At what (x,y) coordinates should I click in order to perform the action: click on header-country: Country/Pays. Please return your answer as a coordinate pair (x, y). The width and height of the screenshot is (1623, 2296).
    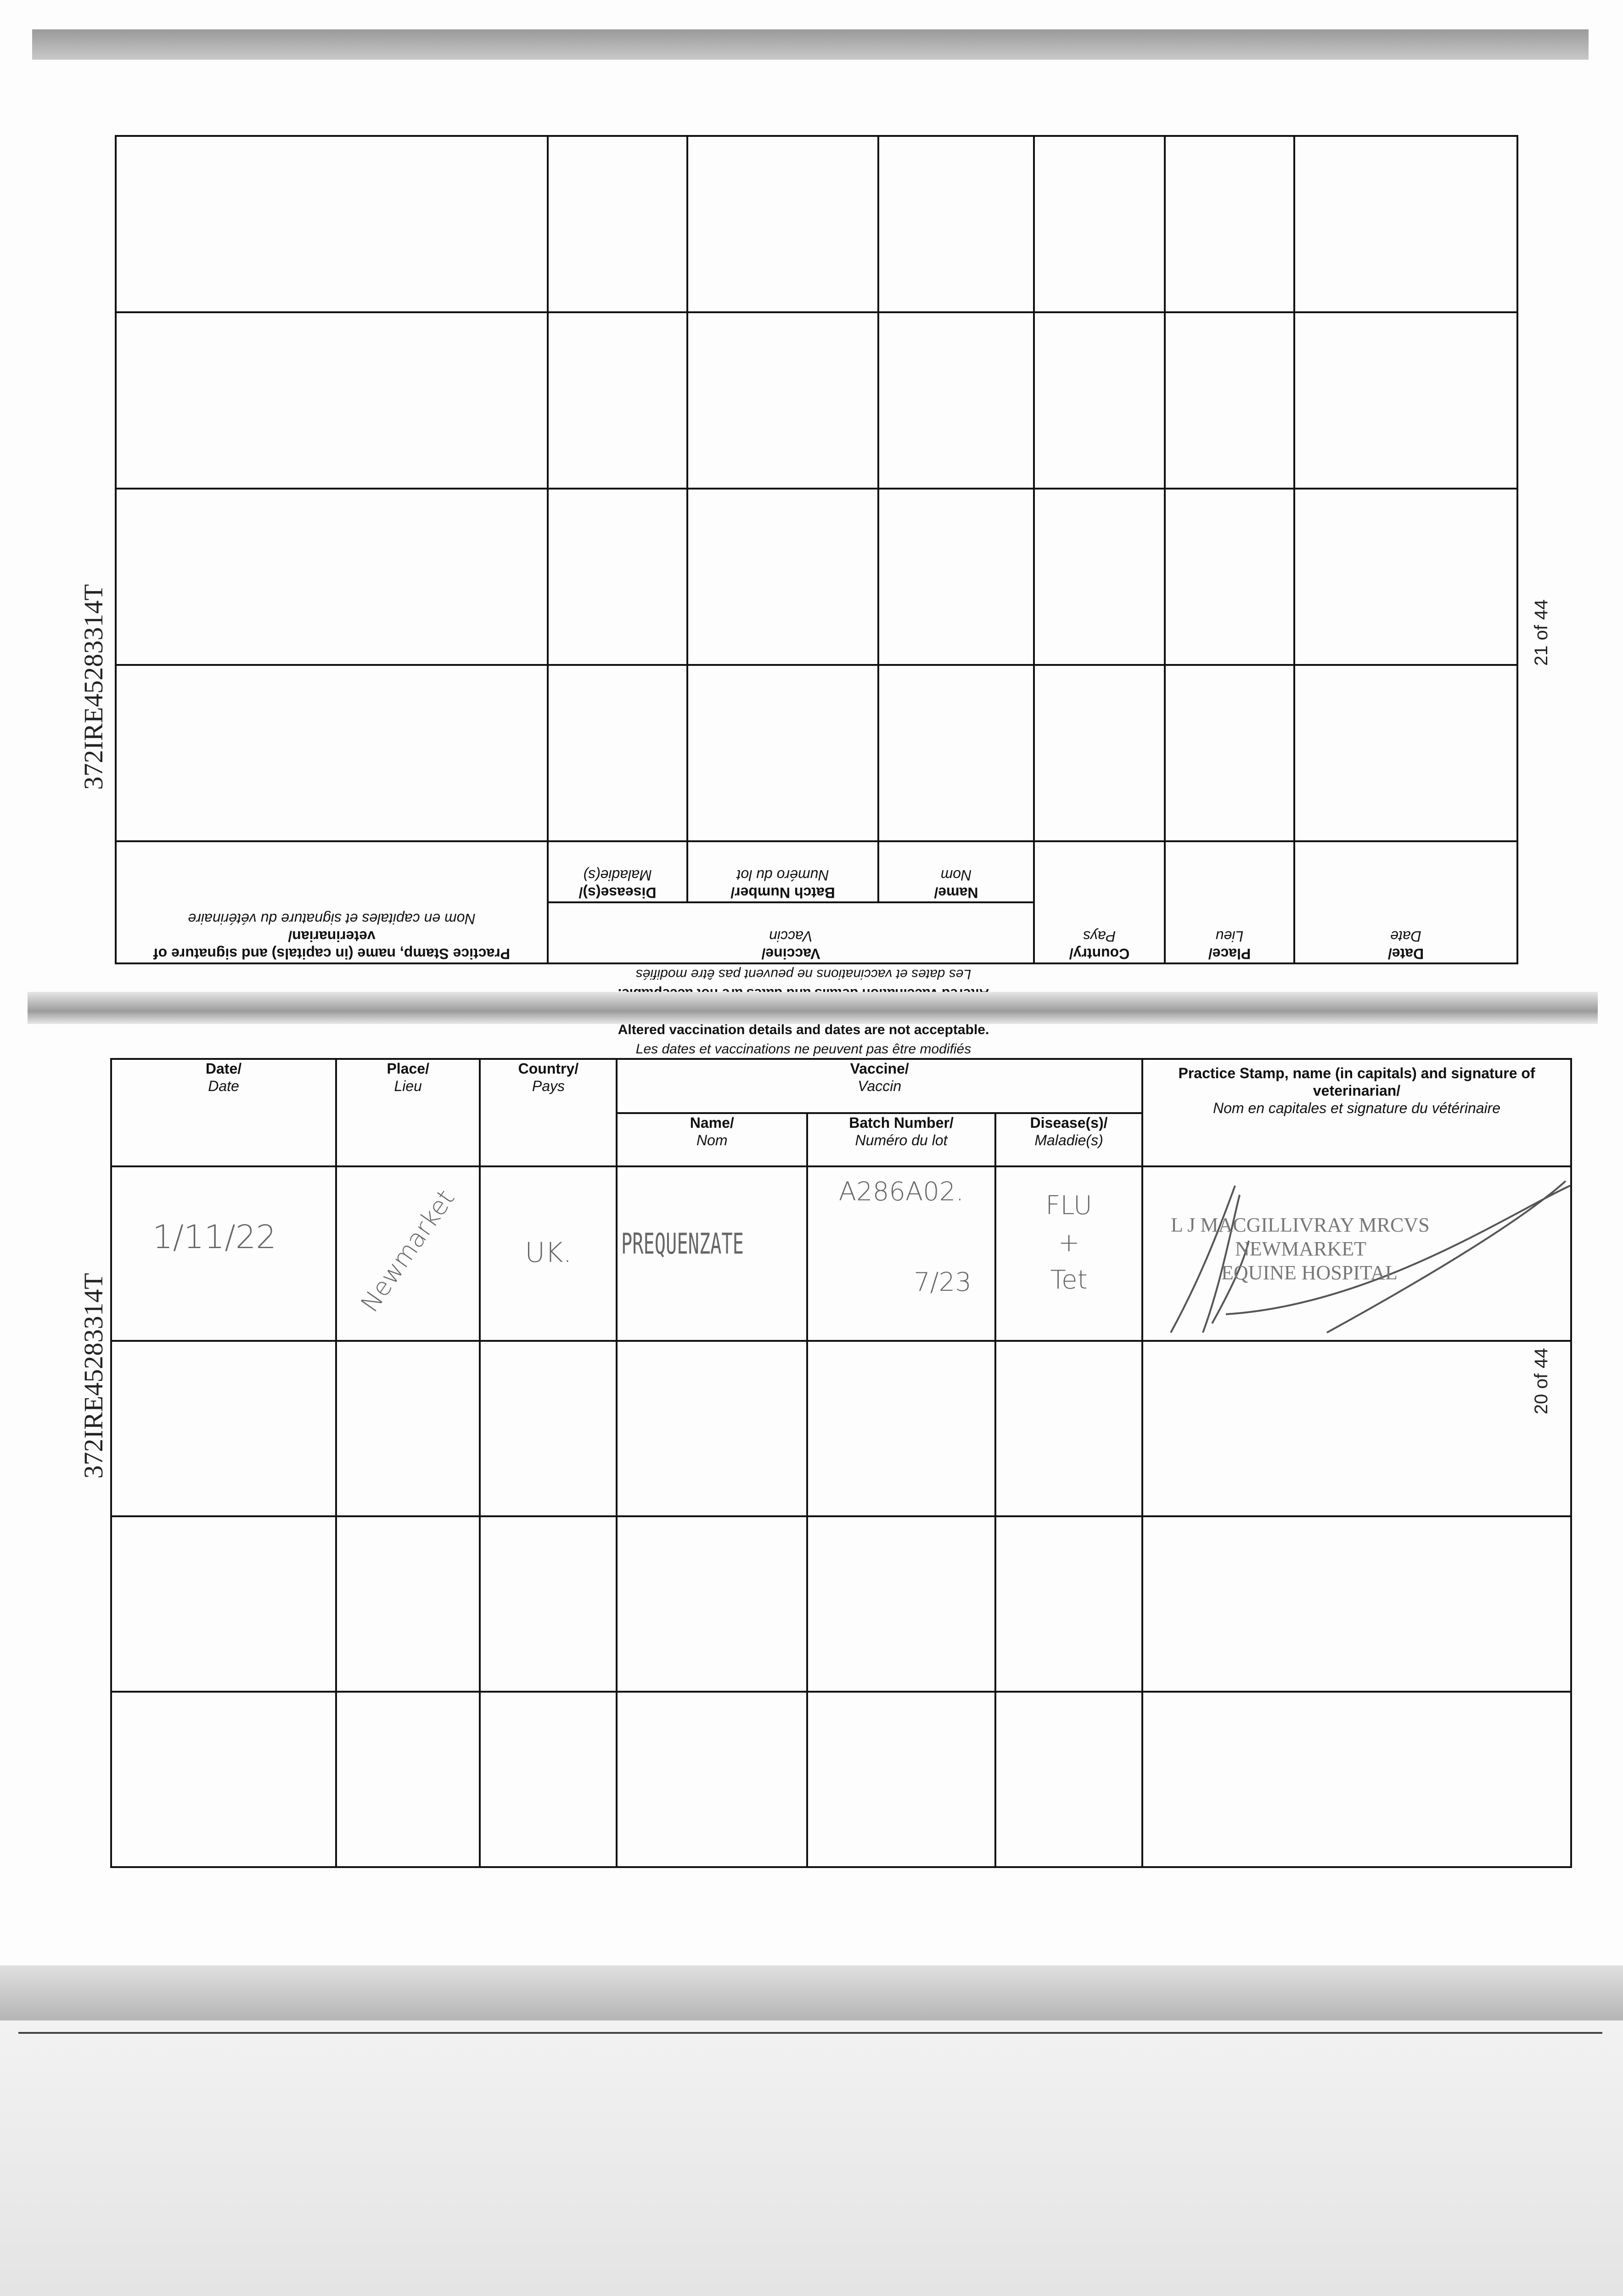
    Looking at the image, I should click on (1099, 902).